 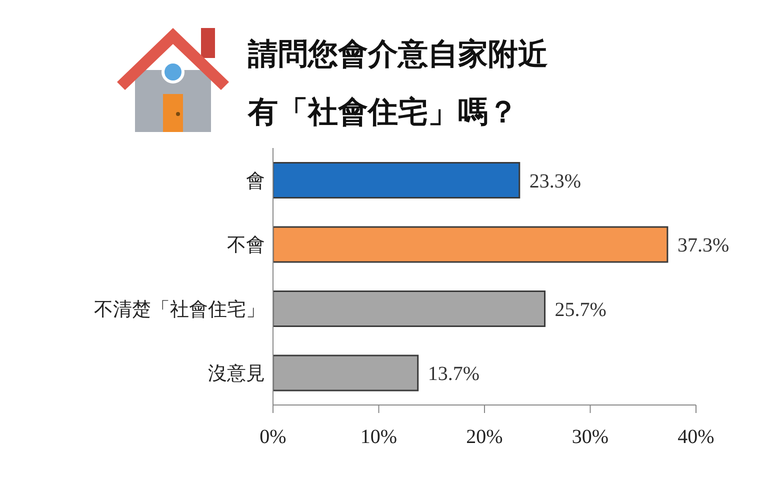 What do you see at coordinates (555, 181) in the screenshot?
I see `data-label: 23.3%` at bounding box center [555, 181].